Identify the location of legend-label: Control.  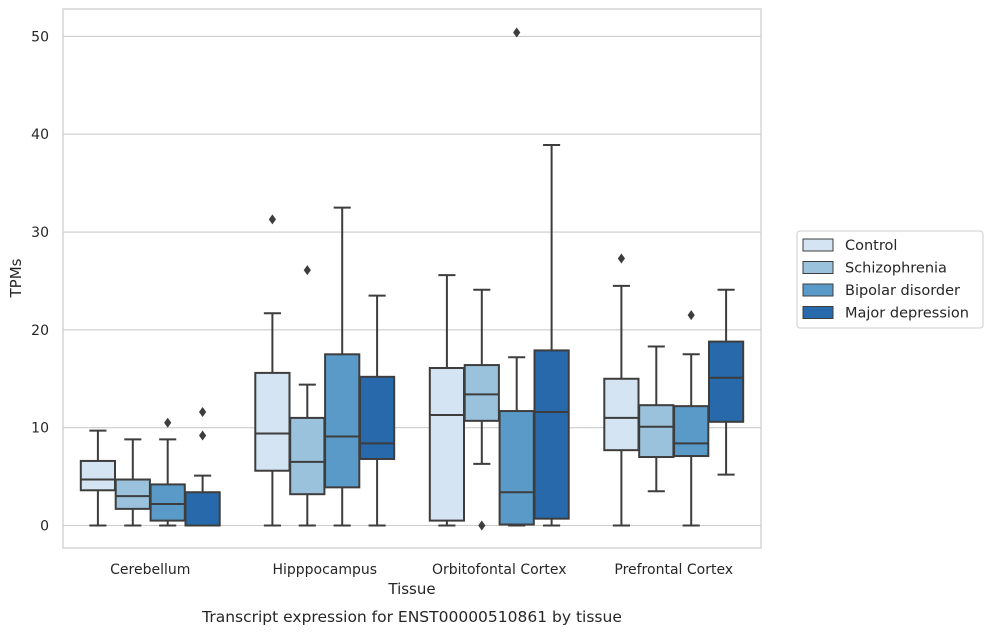
(871, 246).